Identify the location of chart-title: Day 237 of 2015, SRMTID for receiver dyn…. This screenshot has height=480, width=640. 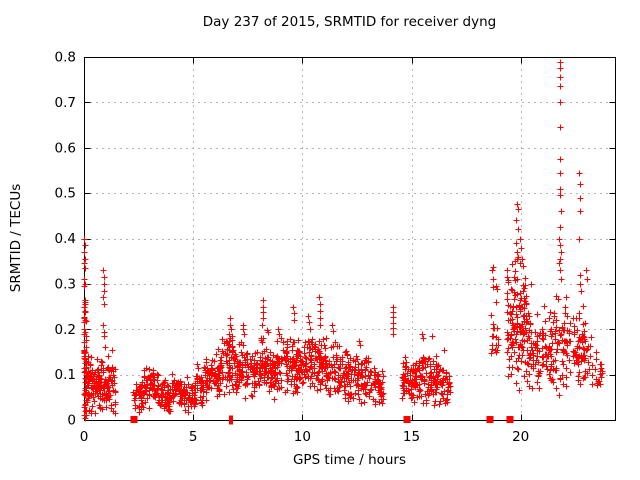
(349, 22).